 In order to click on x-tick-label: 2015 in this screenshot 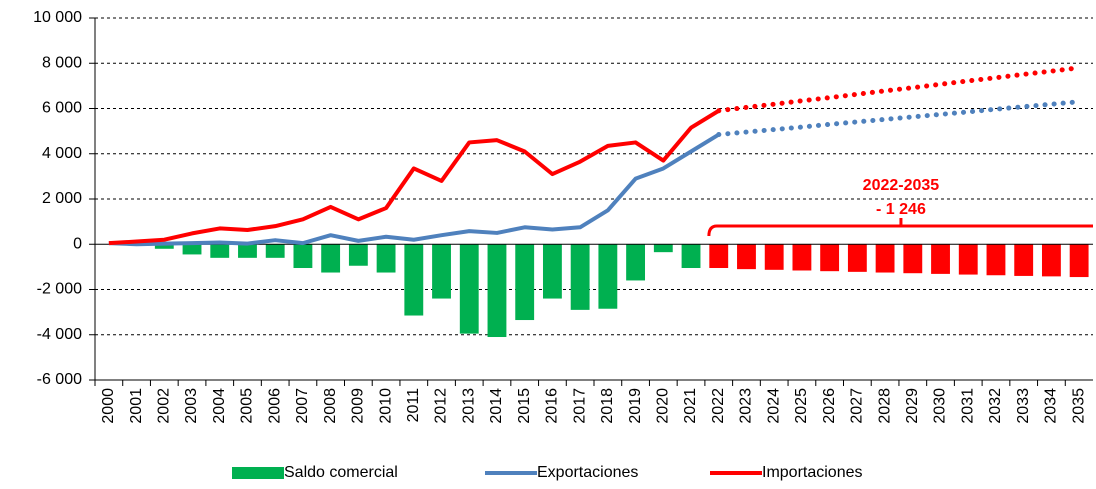, I will do `click(524, 406)`.